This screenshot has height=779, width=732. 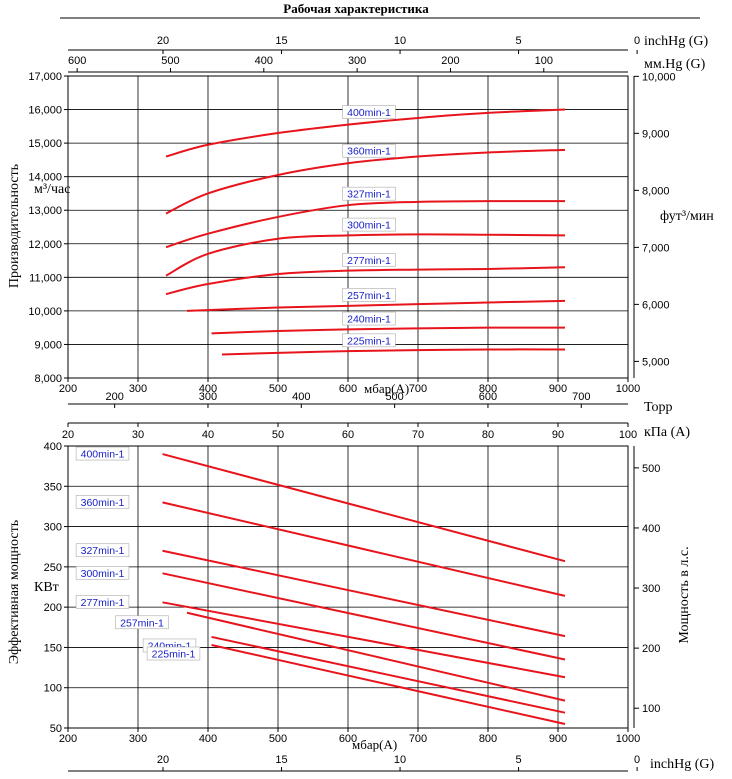 I want to click on bottom-series-label-257min-1-box, so click(x=142, y=622).